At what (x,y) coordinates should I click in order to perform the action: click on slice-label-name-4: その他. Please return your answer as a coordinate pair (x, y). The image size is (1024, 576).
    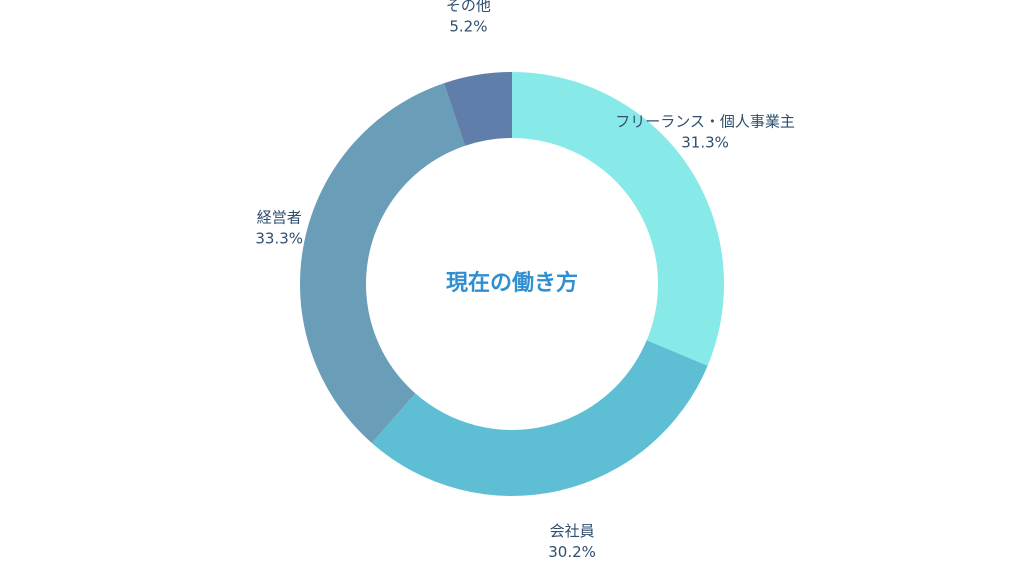
    Looking at the image, I should click on (468, 7).